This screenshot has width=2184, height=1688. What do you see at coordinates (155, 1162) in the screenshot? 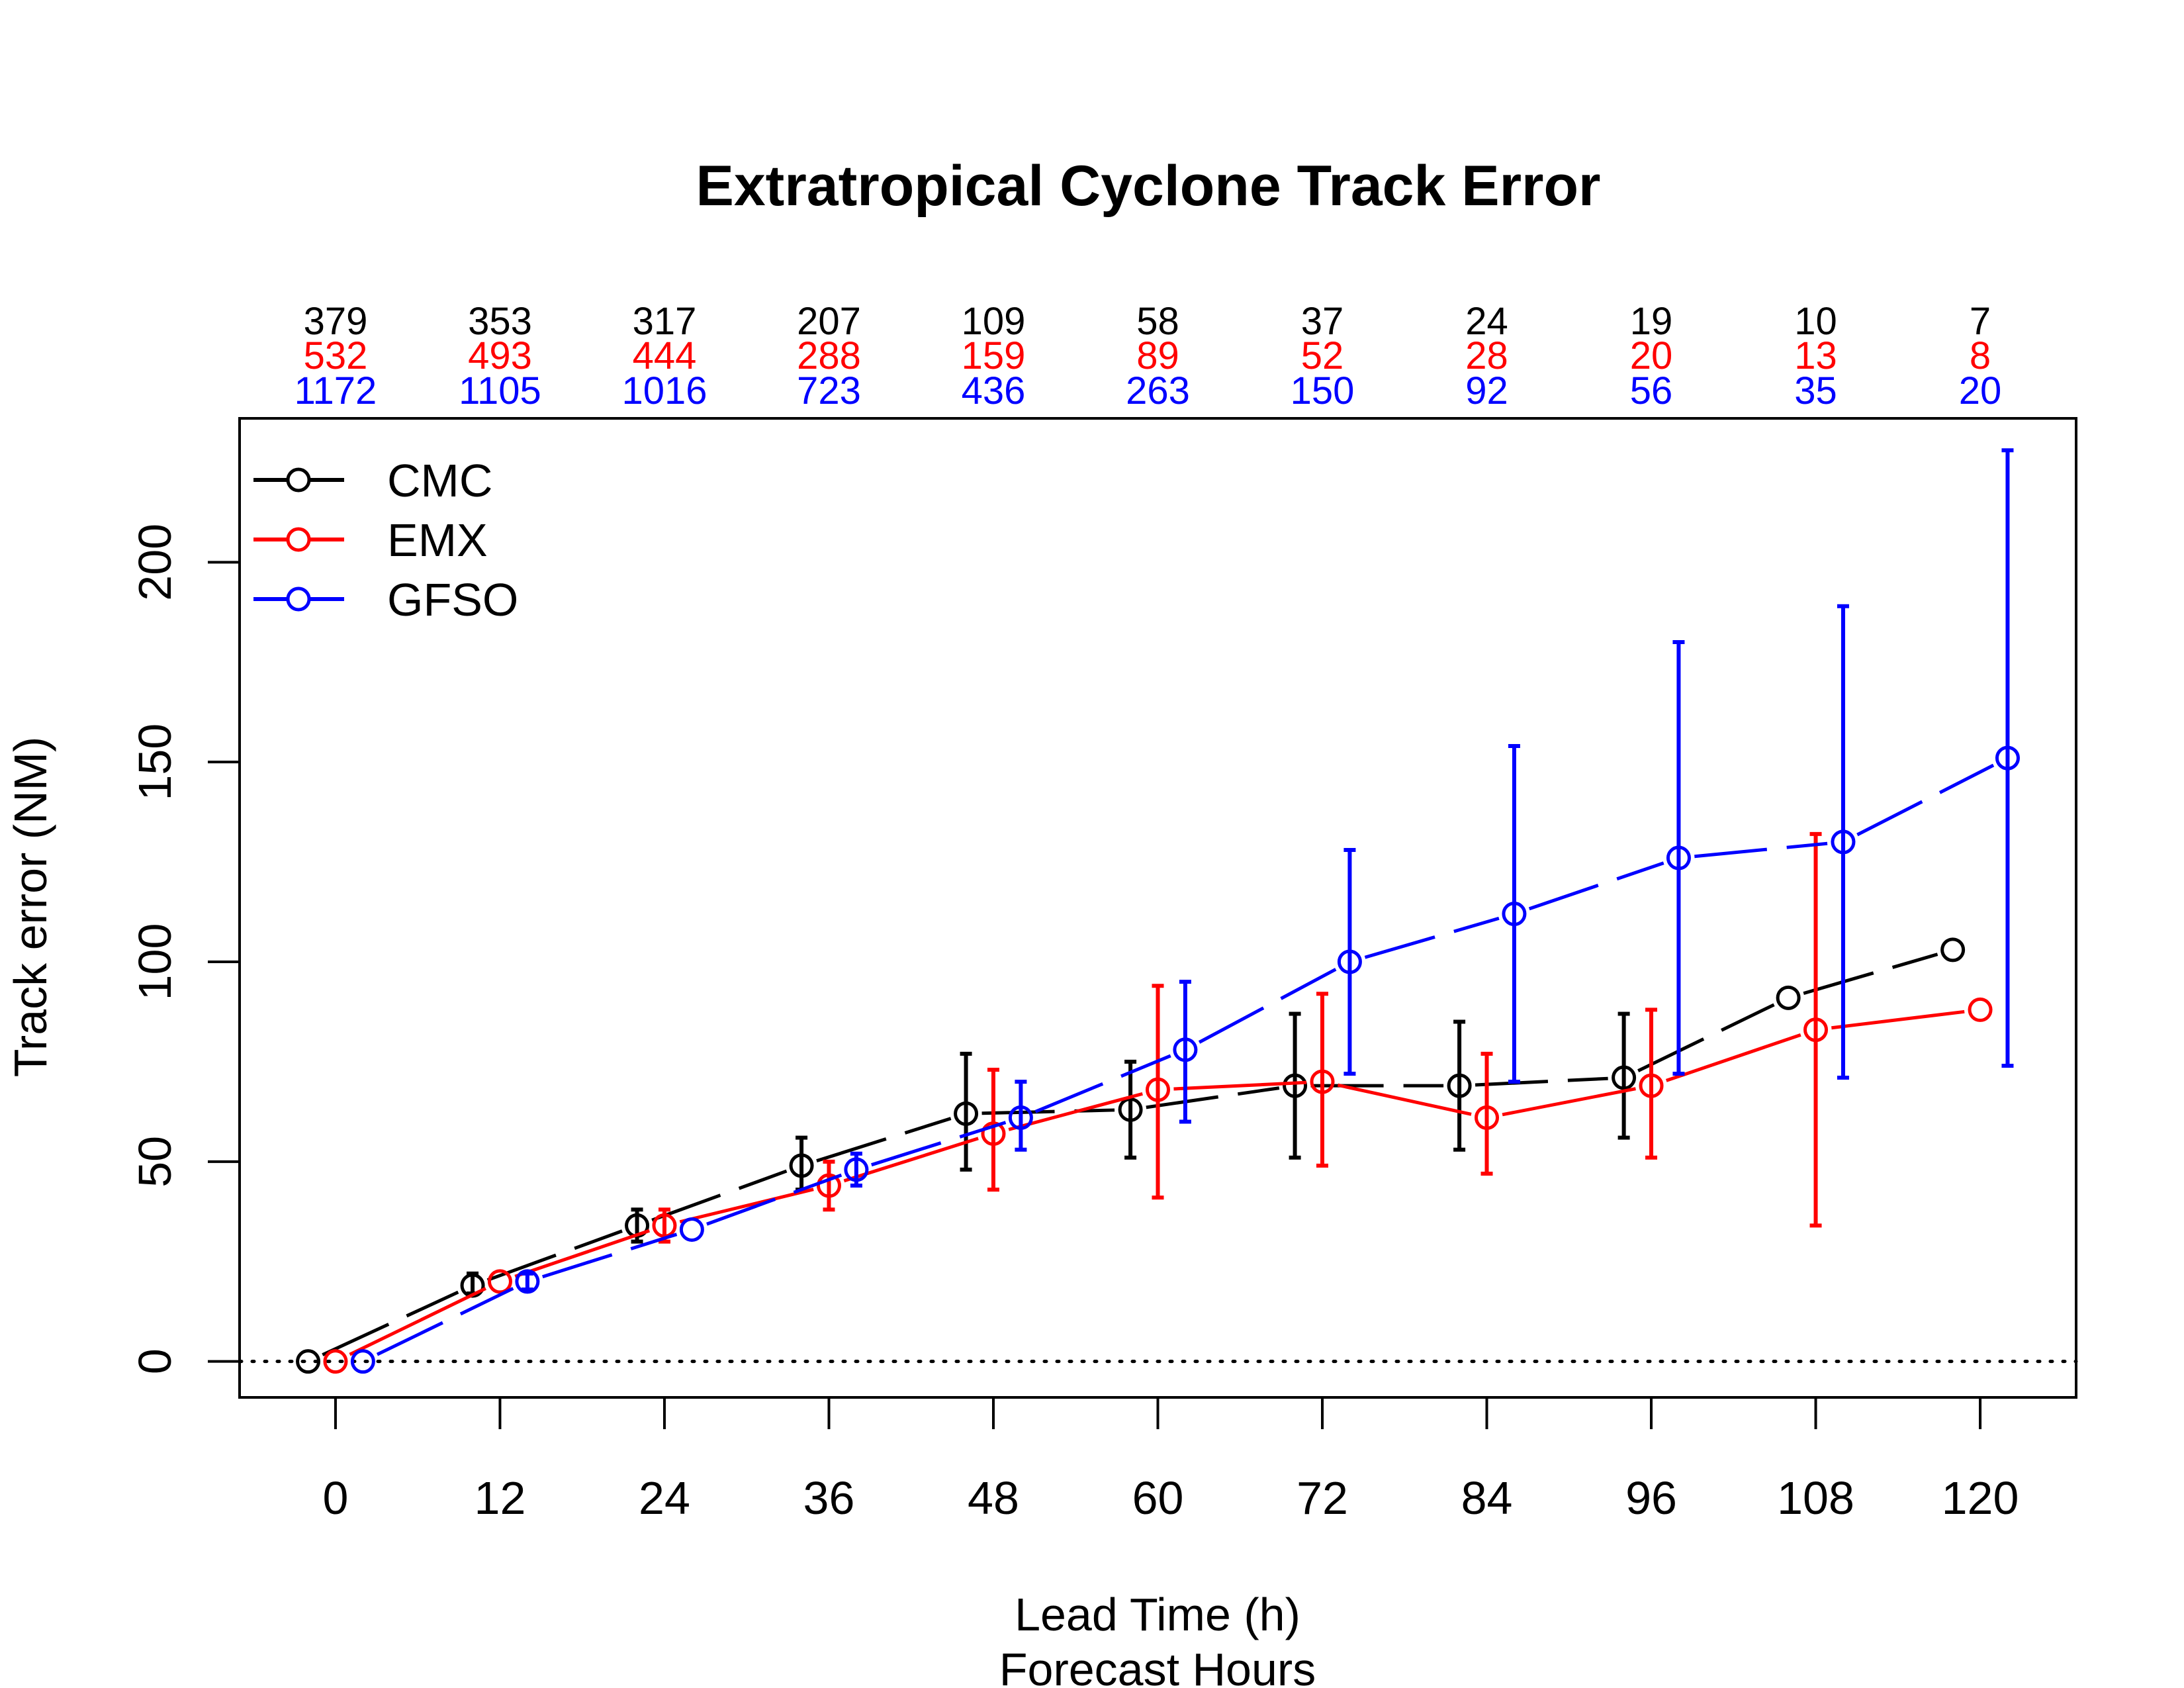
I see `y-tick-label: 50` at bounding box center [155, 1162].